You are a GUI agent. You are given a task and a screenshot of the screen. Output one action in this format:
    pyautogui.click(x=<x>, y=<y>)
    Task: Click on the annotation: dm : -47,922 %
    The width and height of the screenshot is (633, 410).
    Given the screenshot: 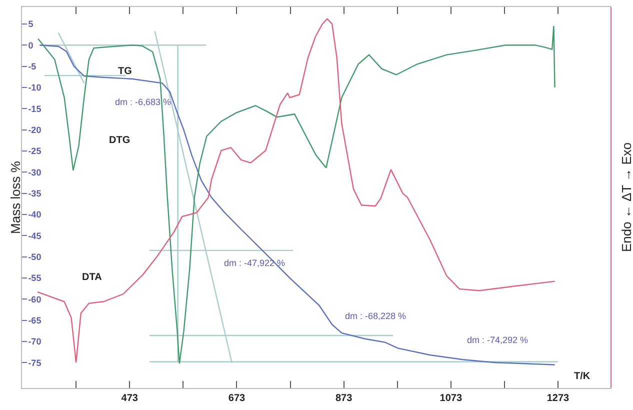 What is the action you would take?
    pyautogui.click(x=255, y=263)
    